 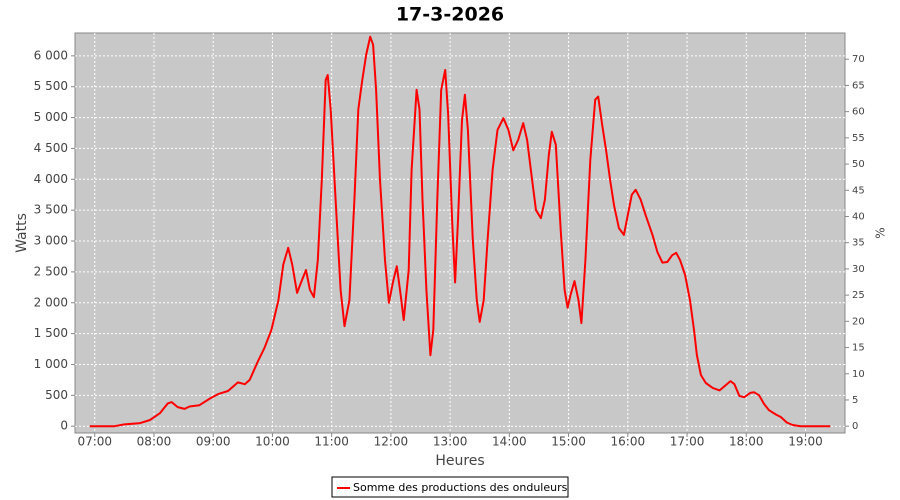 What do you see at coordinates (858, 348) in the screenshot?
I see `y2-tick-label: 15` at bounding box center [858, 348].